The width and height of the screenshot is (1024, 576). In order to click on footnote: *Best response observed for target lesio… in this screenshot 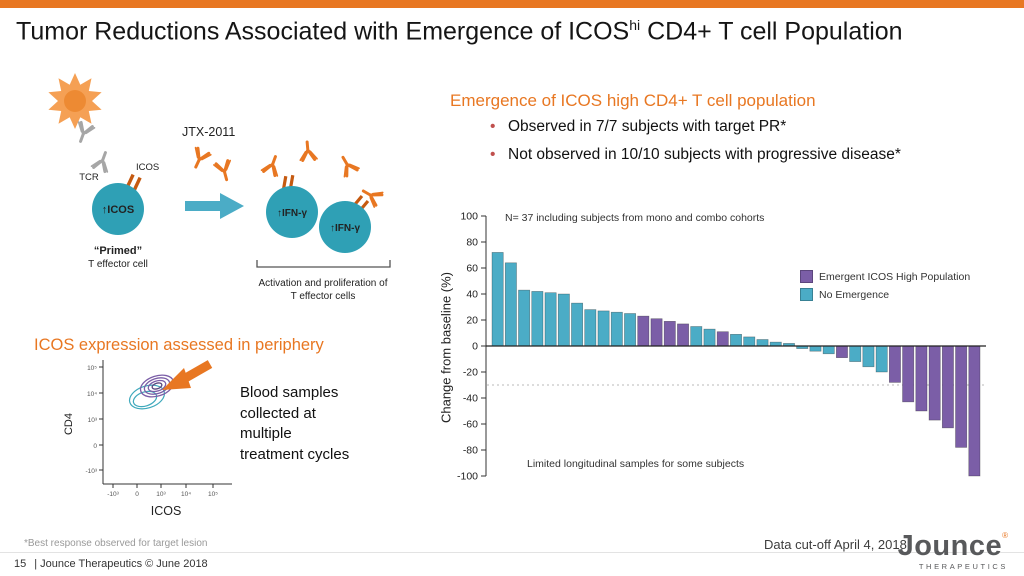, I will do `click(116, 543)`.